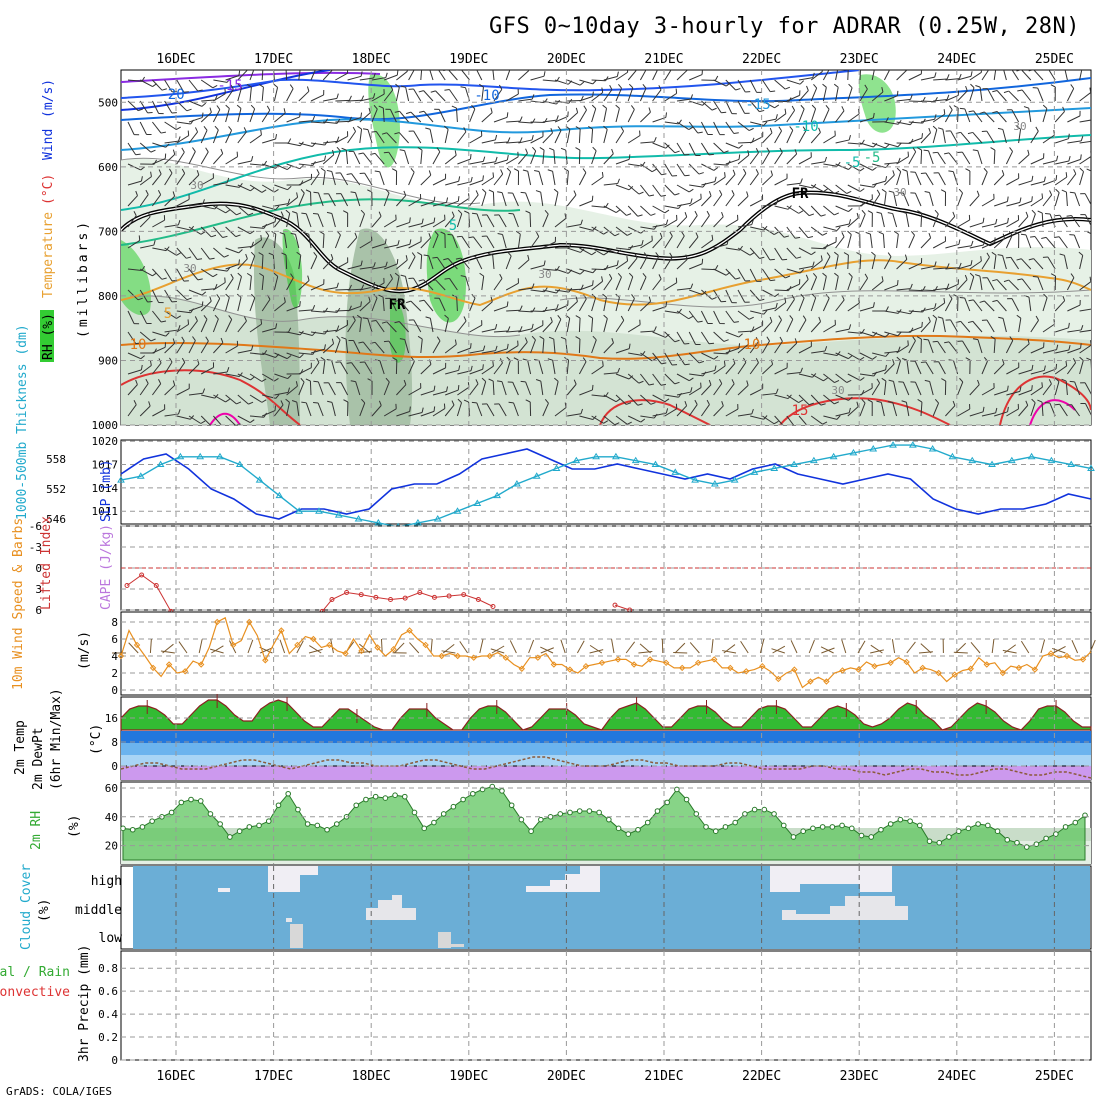  What do you see at coordinates (105, 425) in the screenshot?
I see `y-tick-label: 1000` at bounding box center [105, 425].